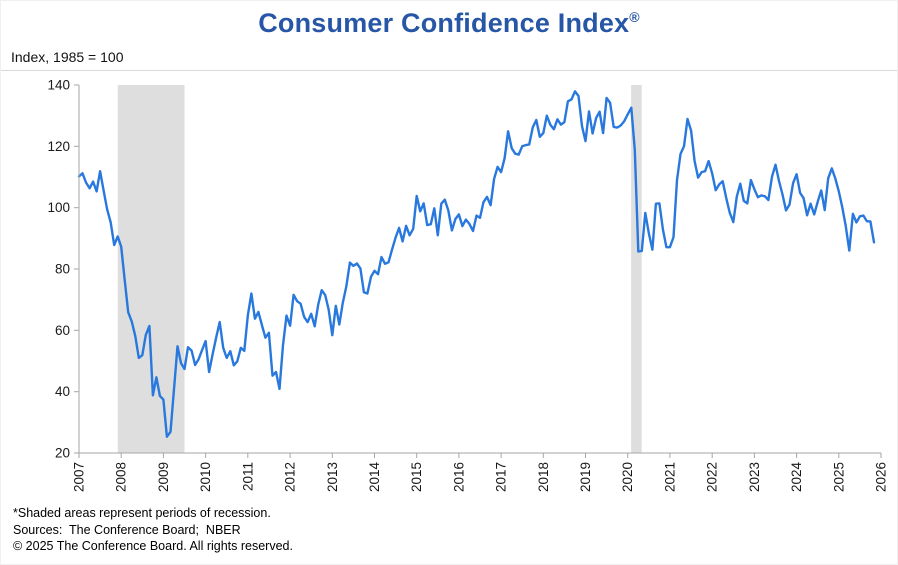 This screenshot has width=898, height=565. Describe the element at coordinates (58, 207) in the screenshot. I see `y-tick-label: 100` at that location.